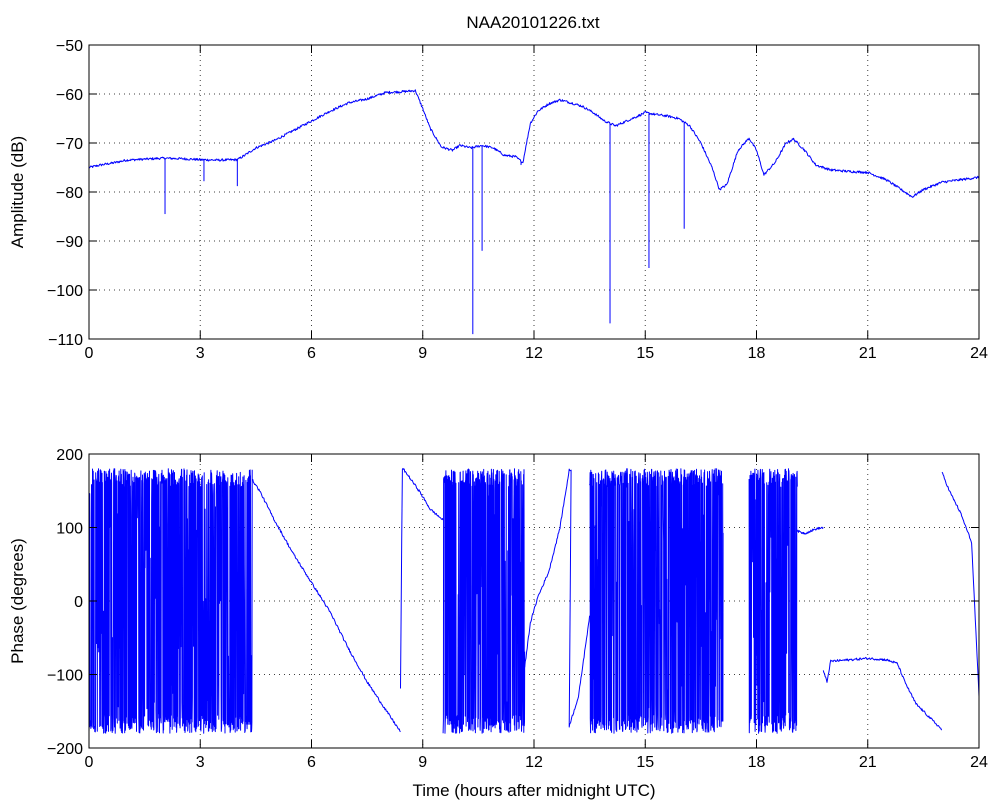  Describe the element at coordinates (979, 353) in the screenshot. I see `amplitude-x-tick-label: 24` at that location.